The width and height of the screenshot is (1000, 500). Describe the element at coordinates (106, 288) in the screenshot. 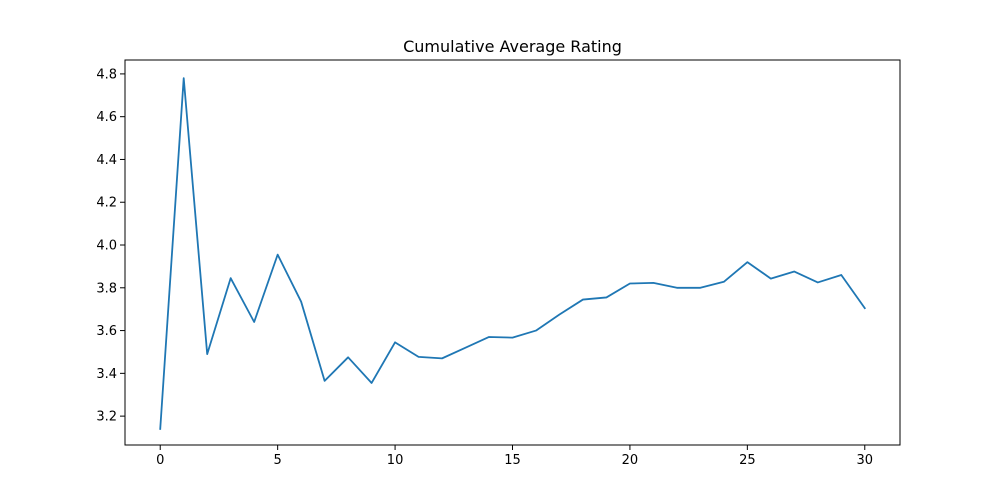

I see `y-tick-label: 3.8` at that location.